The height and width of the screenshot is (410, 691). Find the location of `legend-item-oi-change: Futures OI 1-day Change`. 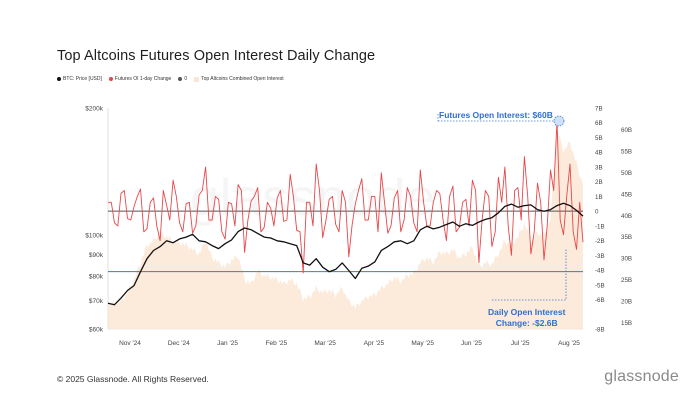

legend-item-oi-change: Futures OI 1-day Change is located at coordinates (140, 79).